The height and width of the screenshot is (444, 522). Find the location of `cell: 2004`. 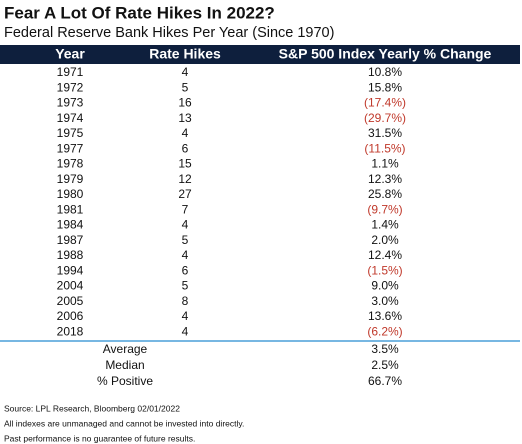

cell: 2004 is located at coordinates (70, 286).